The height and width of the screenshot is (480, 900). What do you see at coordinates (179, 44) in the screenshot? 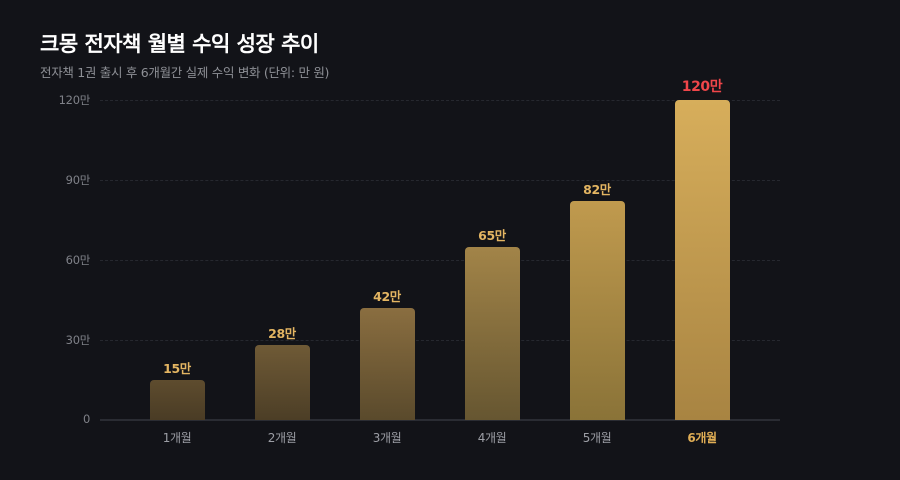
I see `chart-title: 크몽 전자책 월별 수익 성장 추이` at bounding box center [179, 44].